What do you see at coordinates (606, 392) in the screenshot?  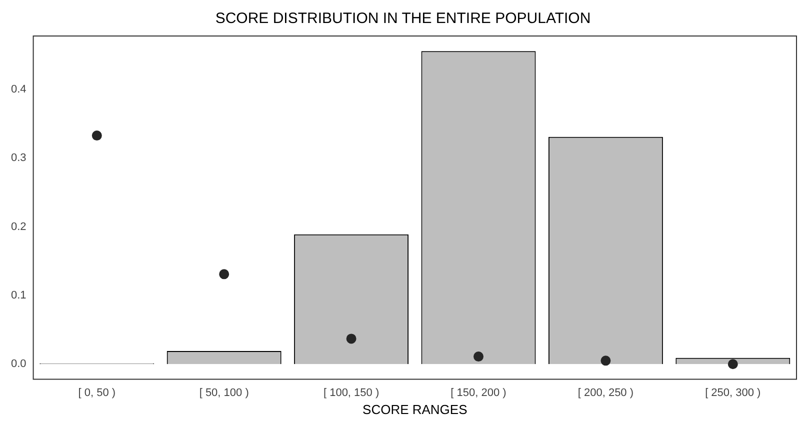 I see `x-tick-label: [ 200, 250 )` at bounding box center [606, 392].